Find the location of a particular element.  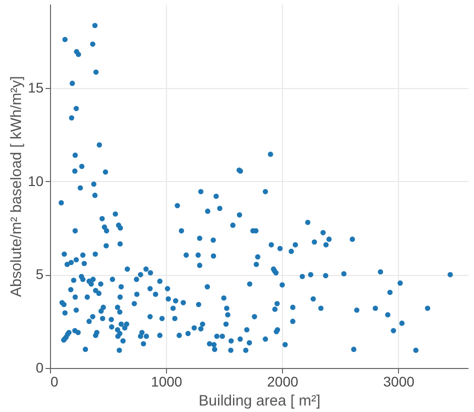

y-axis-title: Absolute/m² baseload [ kWh/m²y] is located at coordinates (16, 186).